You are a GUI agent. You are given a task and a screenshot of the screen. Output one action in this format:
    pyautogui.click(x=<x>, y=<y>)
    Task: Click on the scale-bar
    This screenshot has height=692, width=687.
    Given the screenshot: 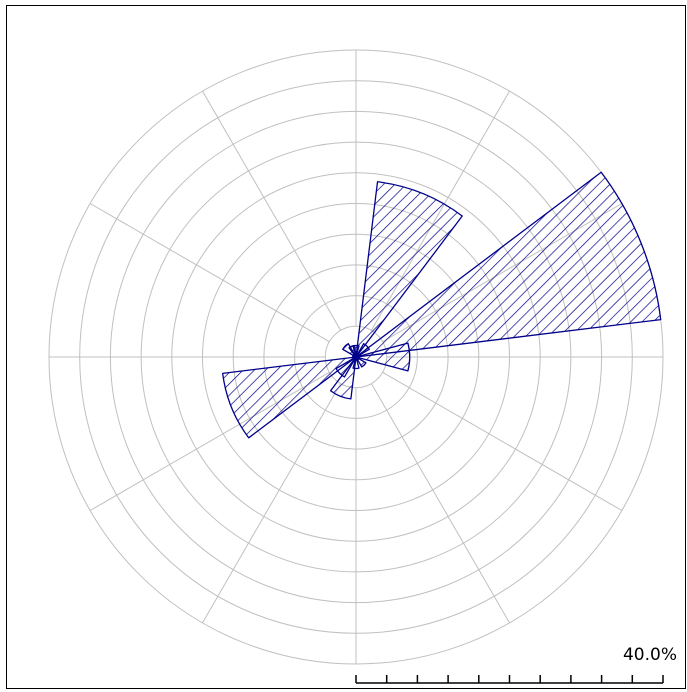 What is the action you would take?
    pyautogui.click(x=509, y=679)
    